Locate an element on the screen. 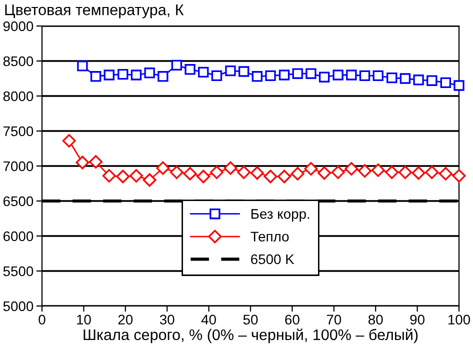 The height and width of the screenshot is (349, 473). x-tick-label: 40 is located at coordinates (208, 319).